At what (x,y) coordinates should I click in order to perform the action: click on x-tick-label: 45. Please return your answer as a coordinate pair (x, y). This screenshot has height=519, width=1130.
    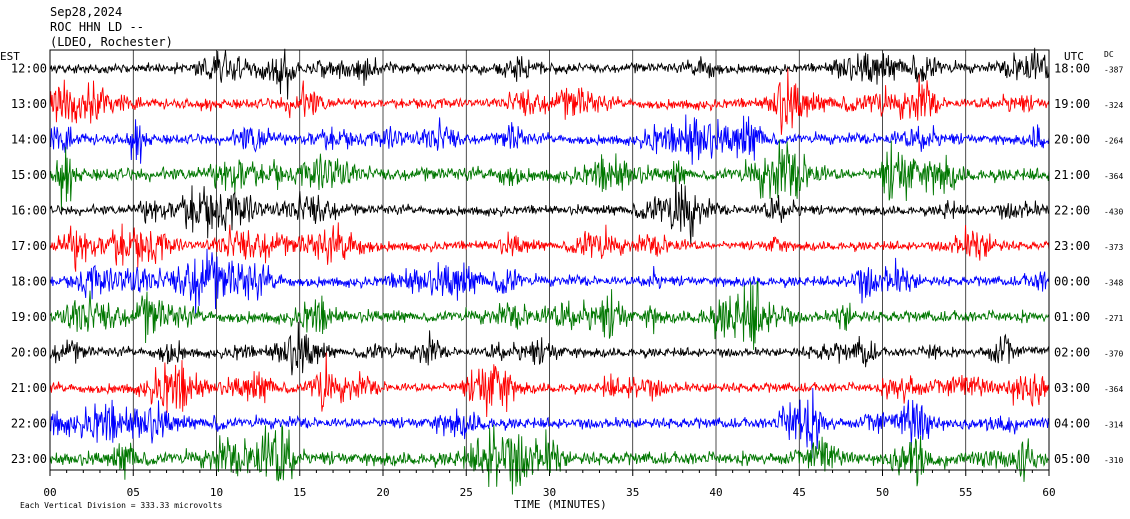
    Looking at the image, I should click on (799, 492).